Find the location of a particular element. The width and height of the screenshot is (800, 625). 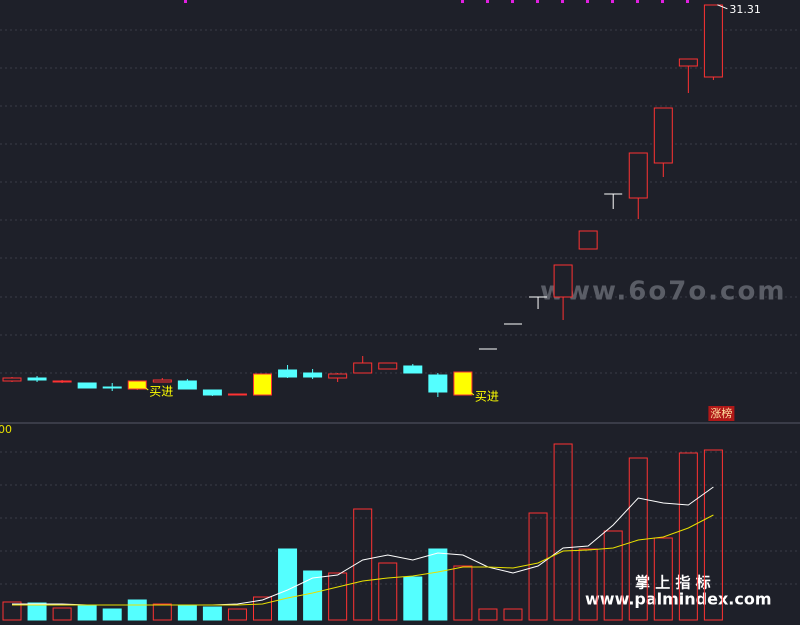

high-label: 31.31 is located at coordinates (745, 9).